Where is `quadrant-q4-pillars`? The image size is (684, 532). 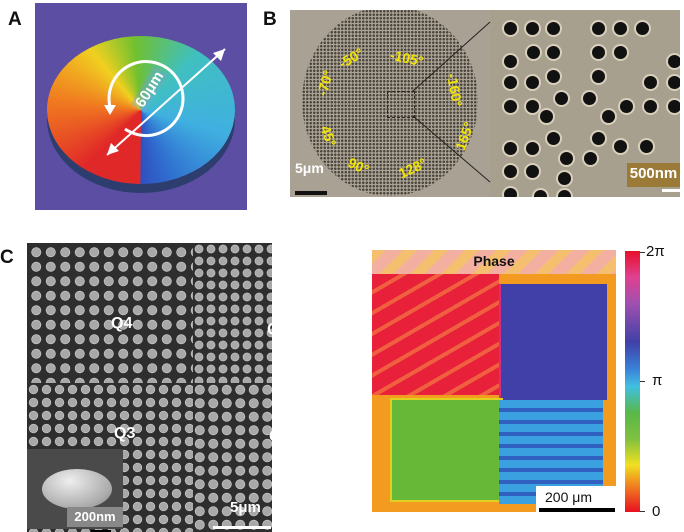
quadrant-q4-pillars is located at coordinates (110, 313).